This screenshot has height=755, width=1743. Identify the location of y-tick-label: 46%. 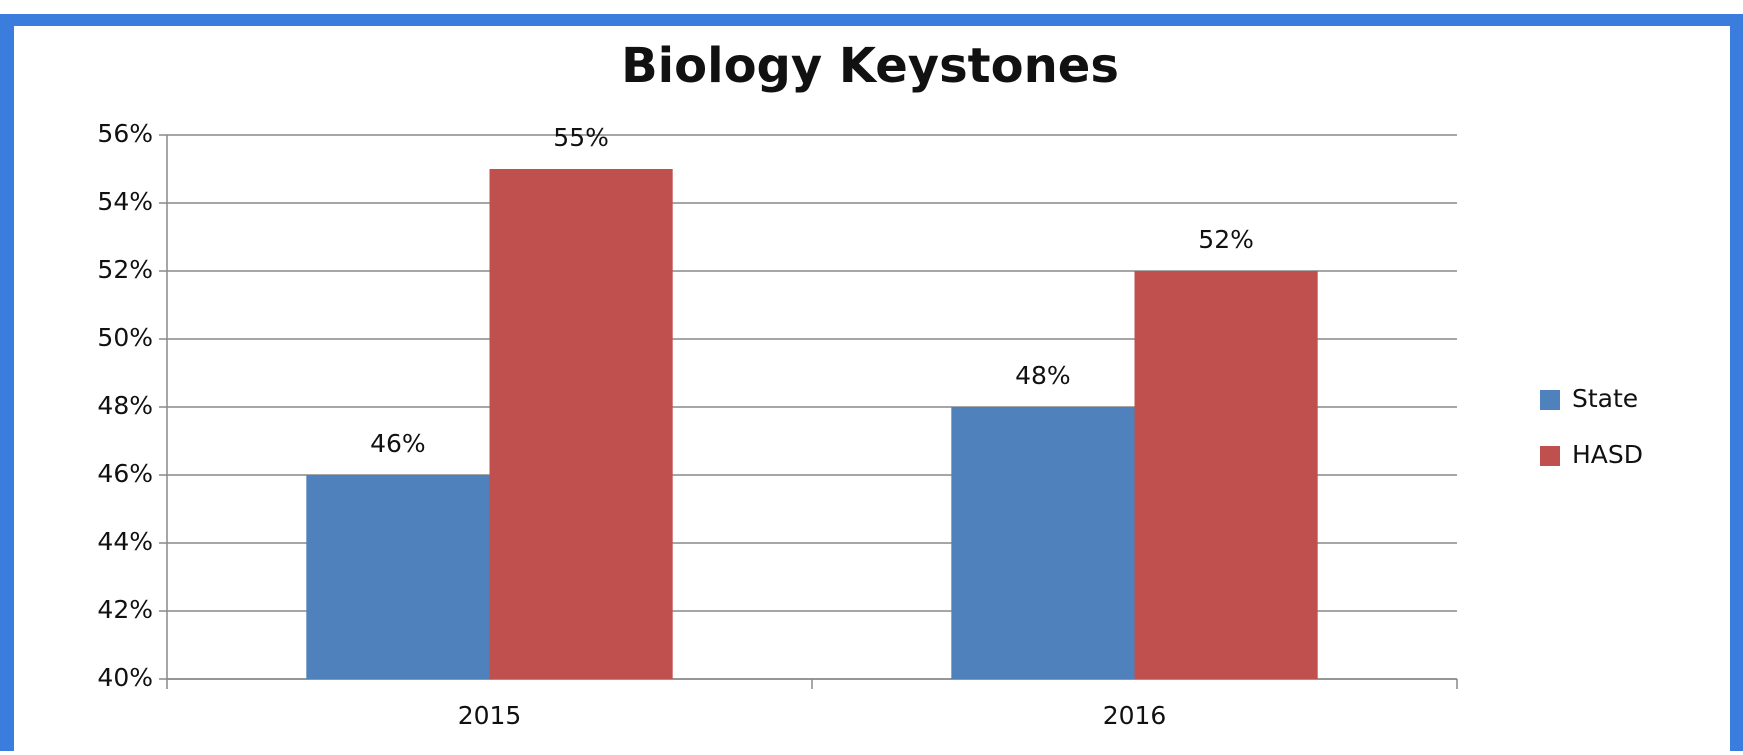
(125, 473).